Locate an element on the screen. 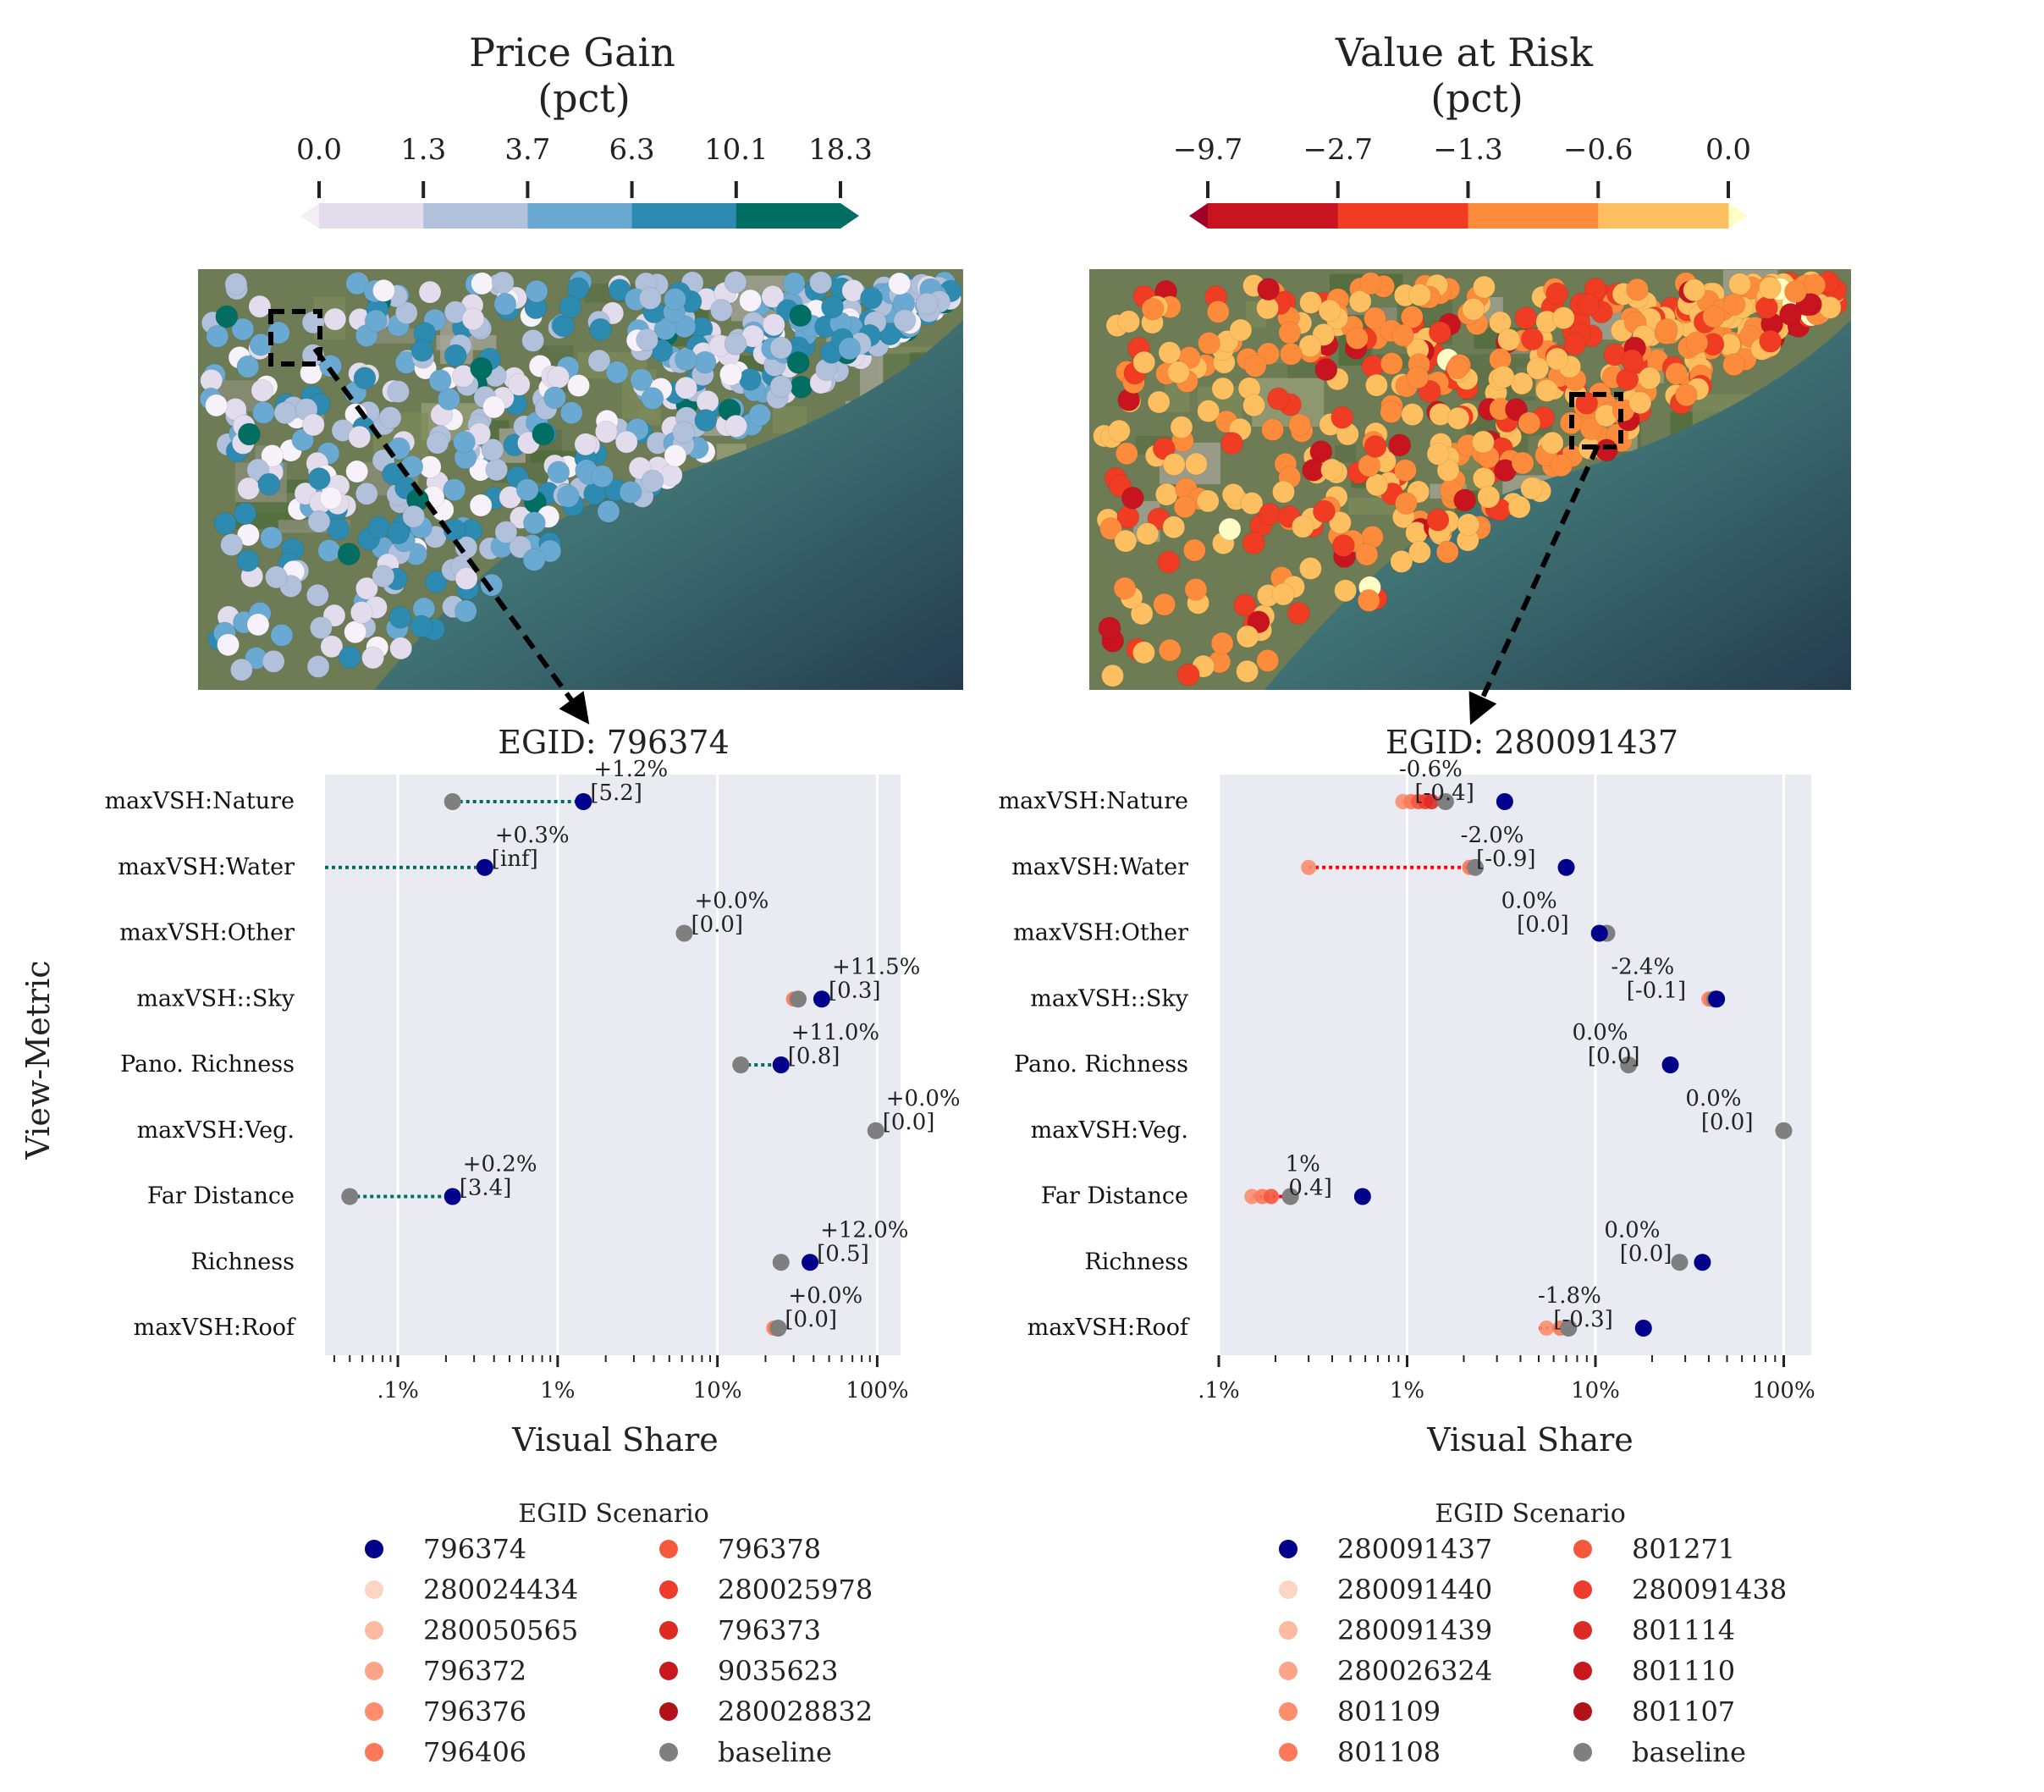 The width and height of the screenshot is (2044, 1792). change-annotation: 0.0% is located at coordinates (1632, 1230).